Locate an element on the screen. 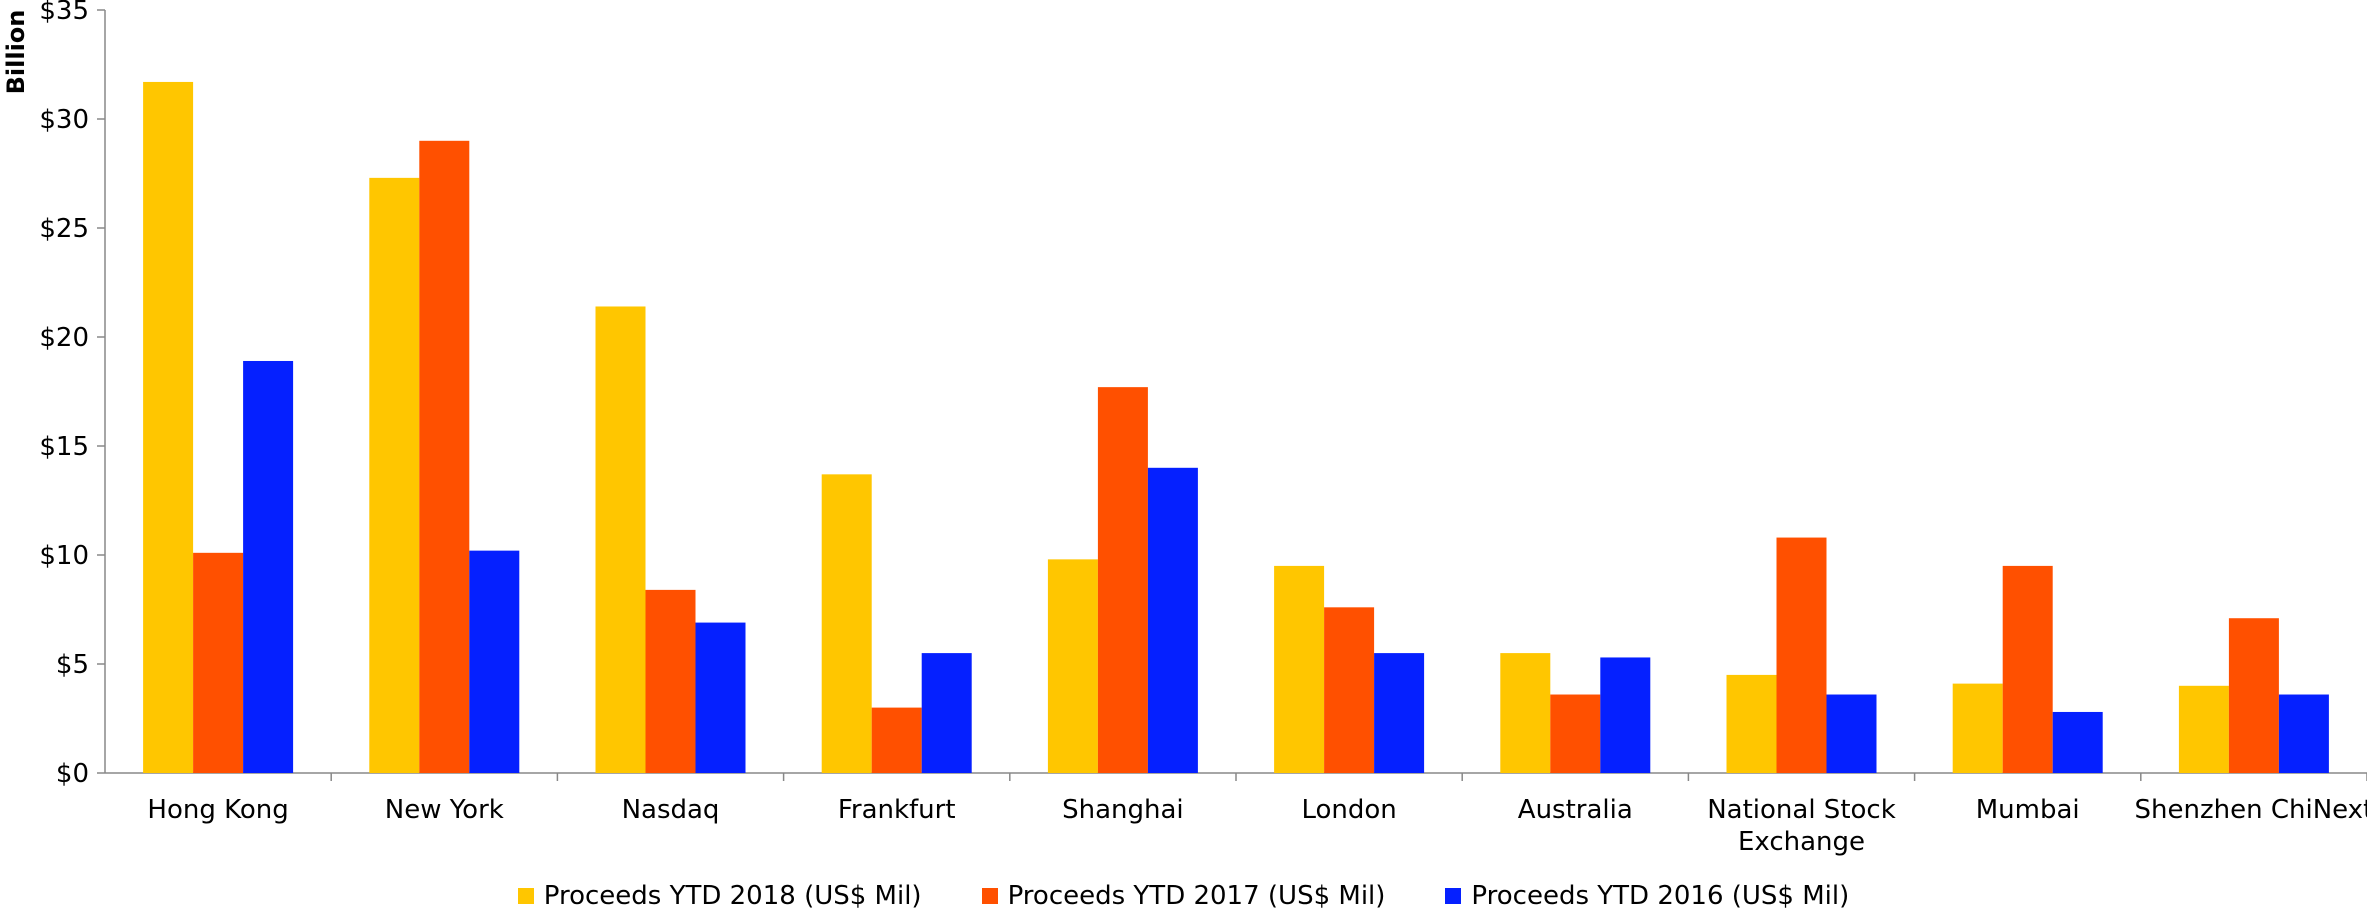 This screenshot has width=2367, height=916. y-axis-label: Billion is located at coordinates (16, 52).